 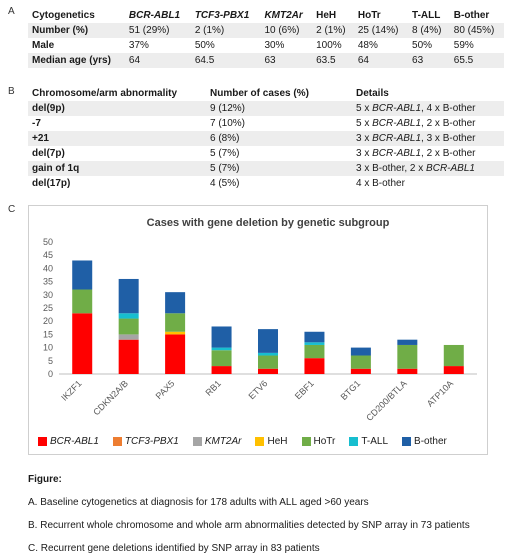 I want to click on case-count: 9 (12%), so click(x=279, y=108).